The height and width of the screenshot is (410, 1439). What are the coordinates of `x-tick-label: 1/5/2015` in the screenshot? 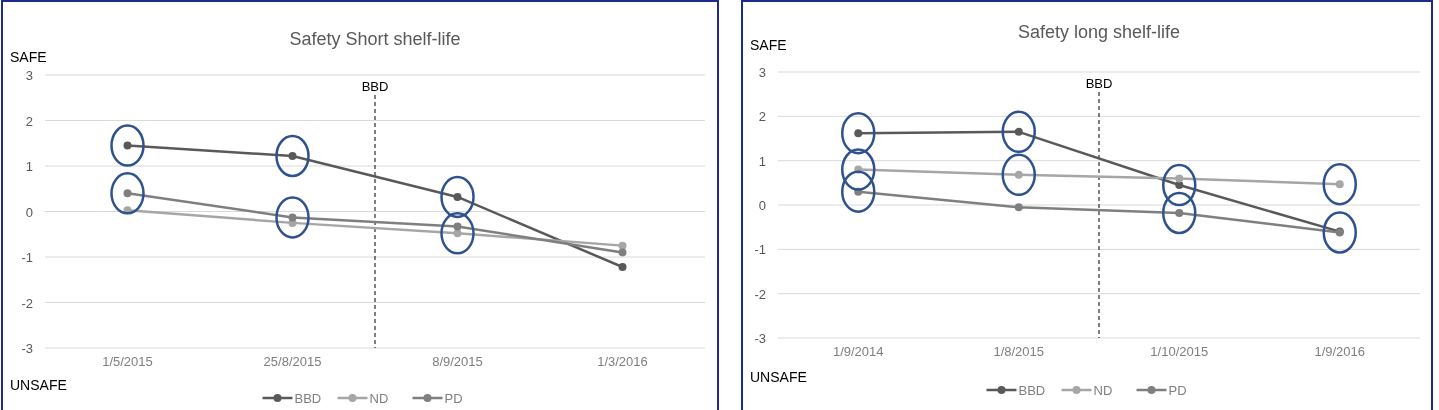 It's located at (127, 361).